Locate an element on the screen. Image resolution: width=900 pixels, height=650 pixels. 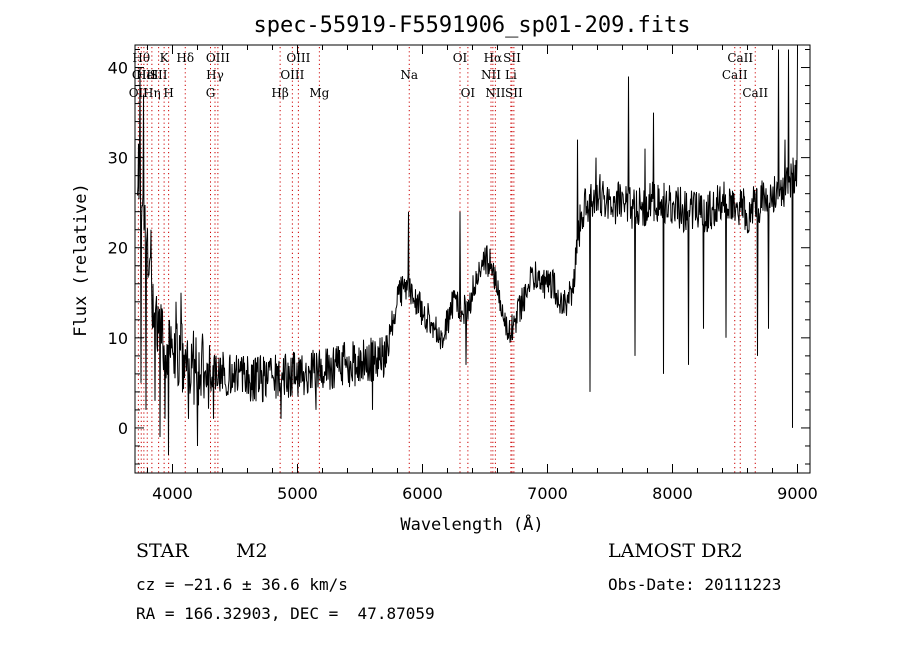
x-tick-label: 6000 is located at coordinates (422, 493).